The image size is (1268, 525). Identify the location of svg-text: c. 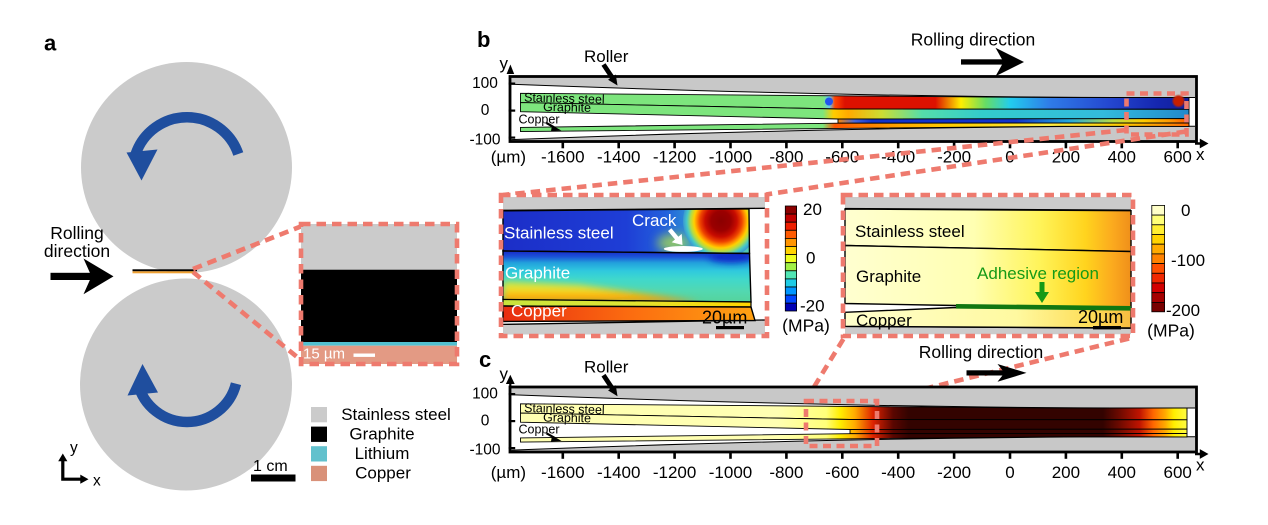
(485, 359).